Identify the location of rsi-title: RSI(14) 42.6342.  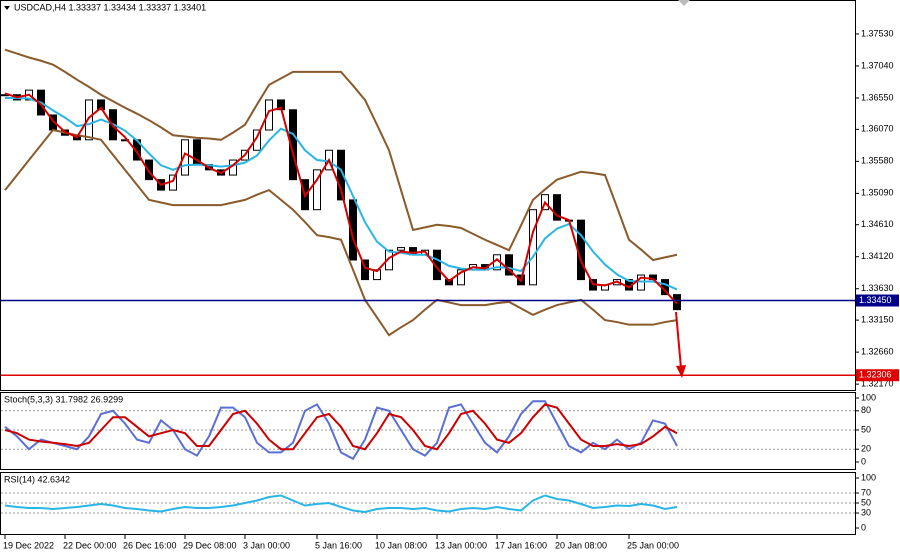
(37, 479).